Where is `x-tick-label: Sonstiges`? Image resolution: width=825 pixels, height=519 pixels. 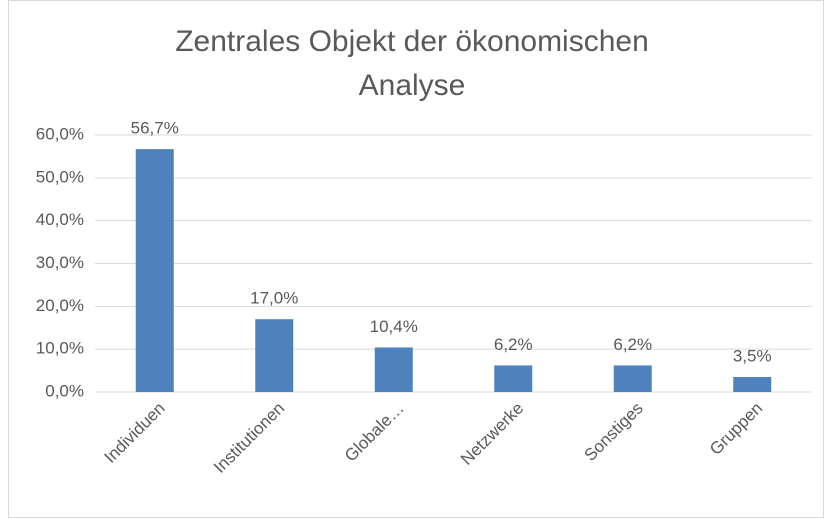
x-tick-label: Sonstiges is located at coordinates (614, 432).